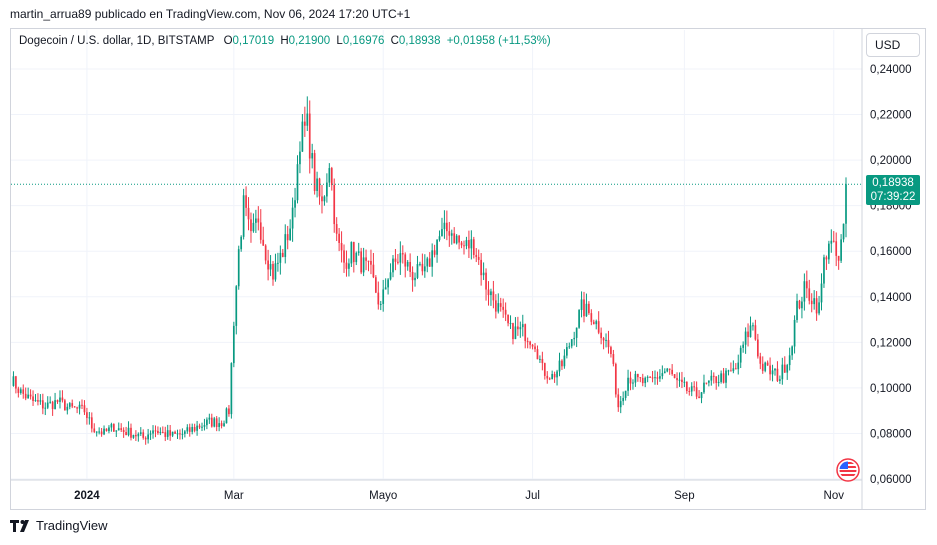 The width and height of the screenshot is (937, 545). Describe the element at coordinates (848, 470) in the screenshot. I see `us-flag-icon` at that location.